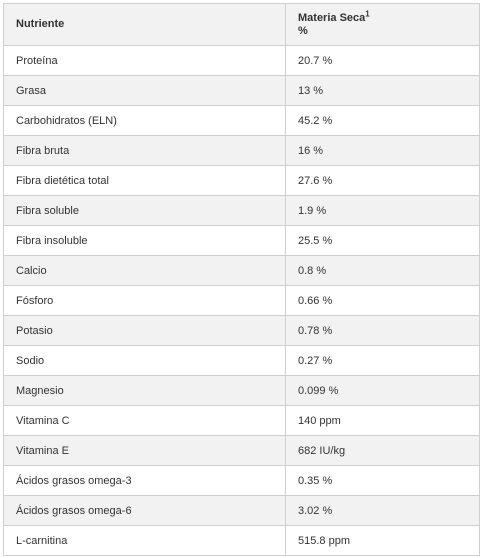  Describe the element at coordinates (382, 270) in the screenshot. I see `value-cell: 0.8 %` at that location.